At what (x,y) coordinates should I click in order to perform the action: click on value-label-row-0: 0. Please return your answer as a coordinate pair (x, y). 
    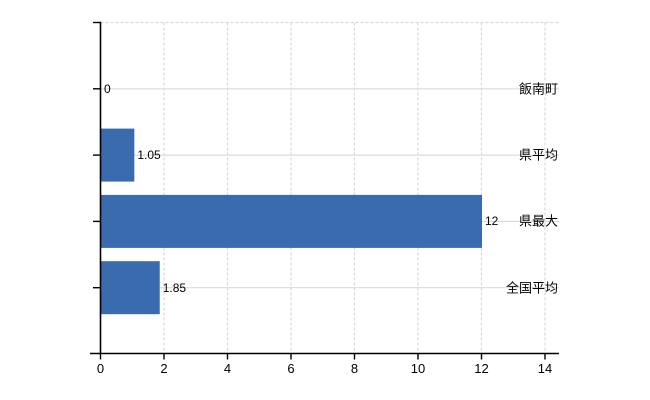
    Looking at the image, I should click on (107, 88).